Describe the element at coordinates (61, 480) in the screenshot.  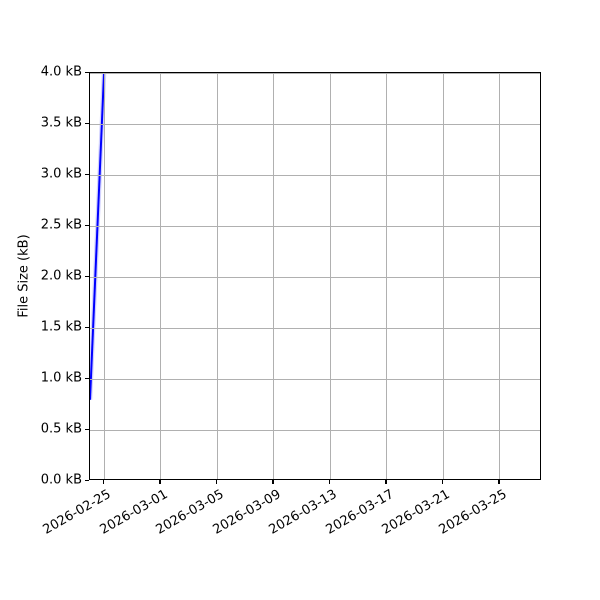
I see `y-tick-label: 0.0 kB` at that location.